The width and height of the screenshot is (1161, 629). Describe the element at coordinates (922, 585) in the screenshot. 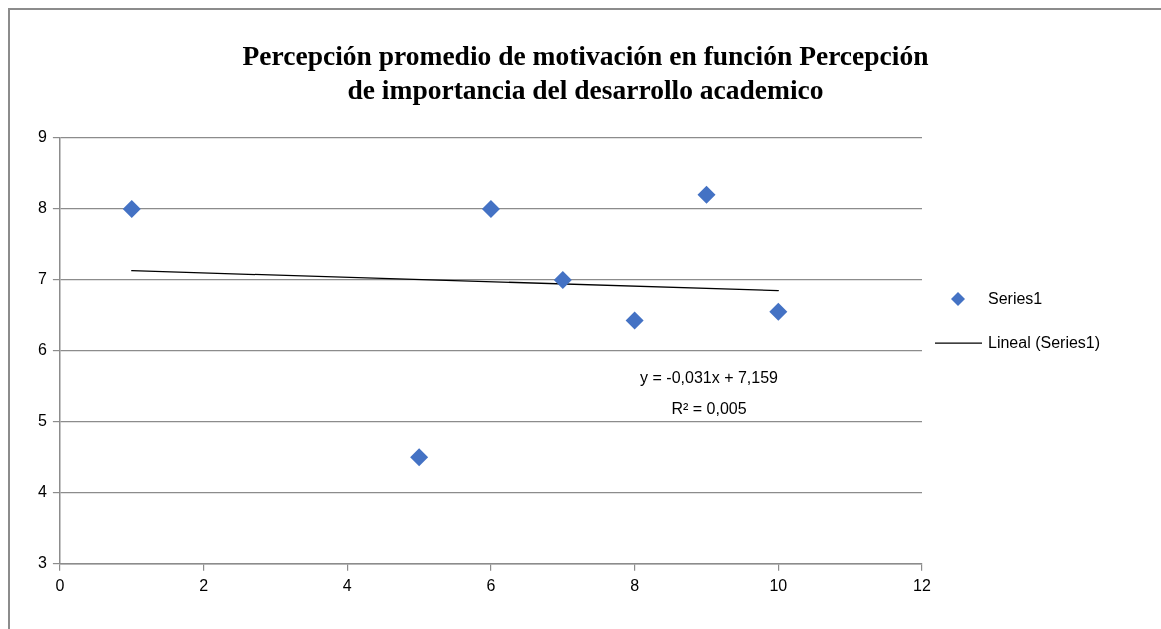

I see `x-tick-label: 12` at that location.